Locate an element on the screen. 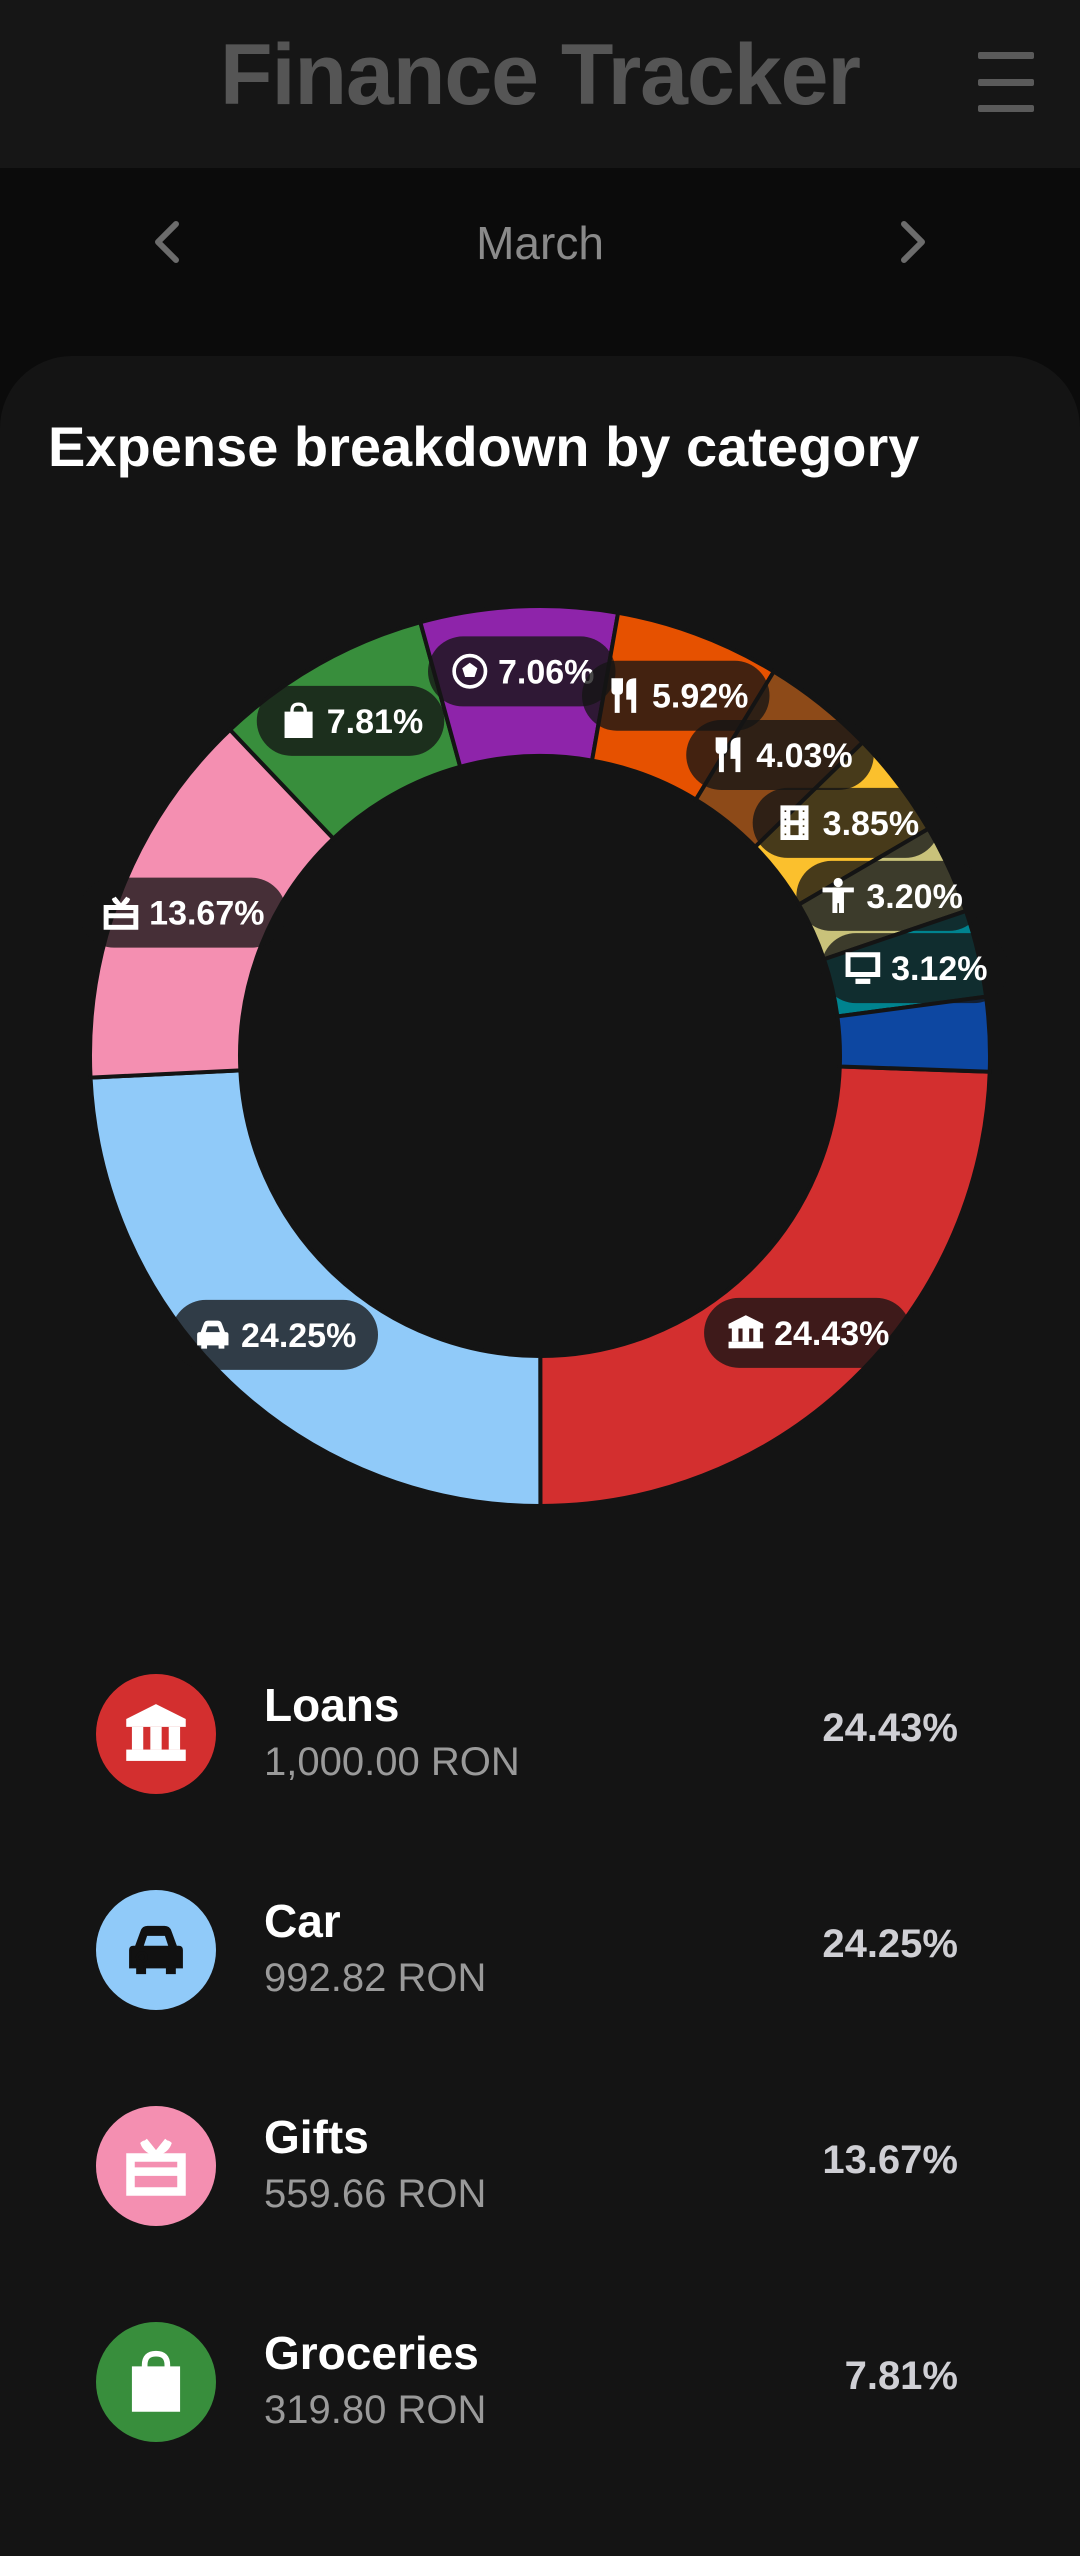  category-name: Car is located at coordinates (302, 1921).